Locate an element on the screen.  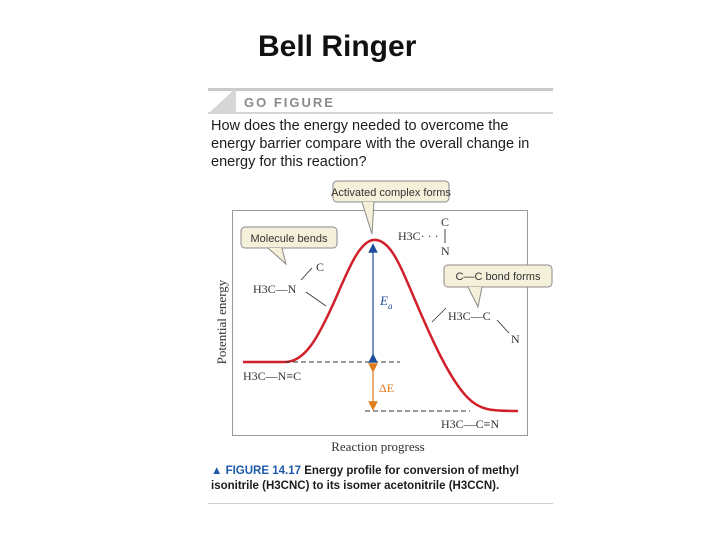
molecule-bent-h3c: H3C—N is located at coordinates (275, 289).